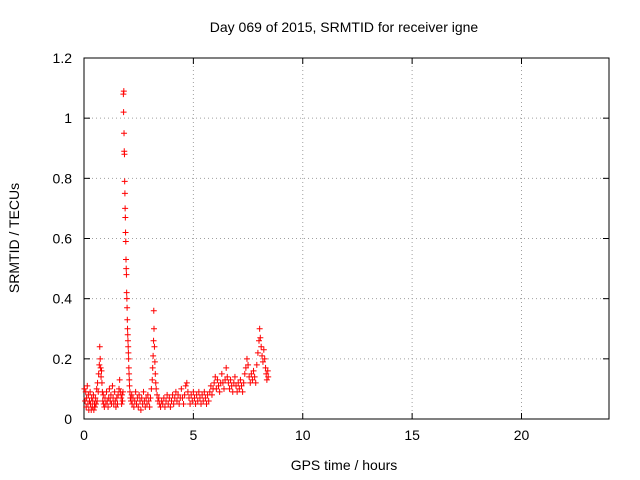  I want to click on x-tick-label: 15, so click(412, 435).